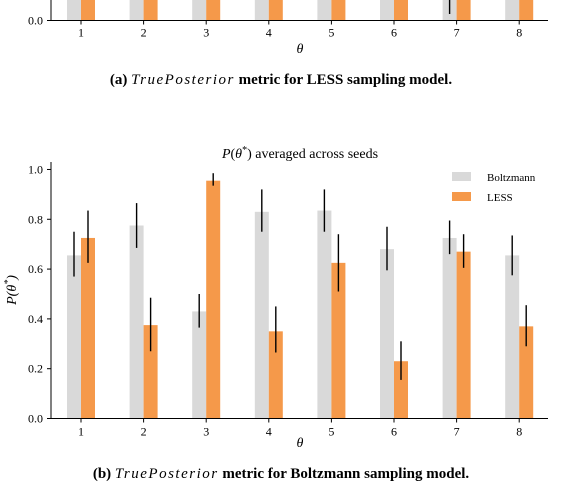 Image resolution: width=562 pixels, height=488 pixels. What do you see at coordinates (394, 432) in the screenshot?
I see `x-tick-label-6: 6` at bounding box center [394, 432].